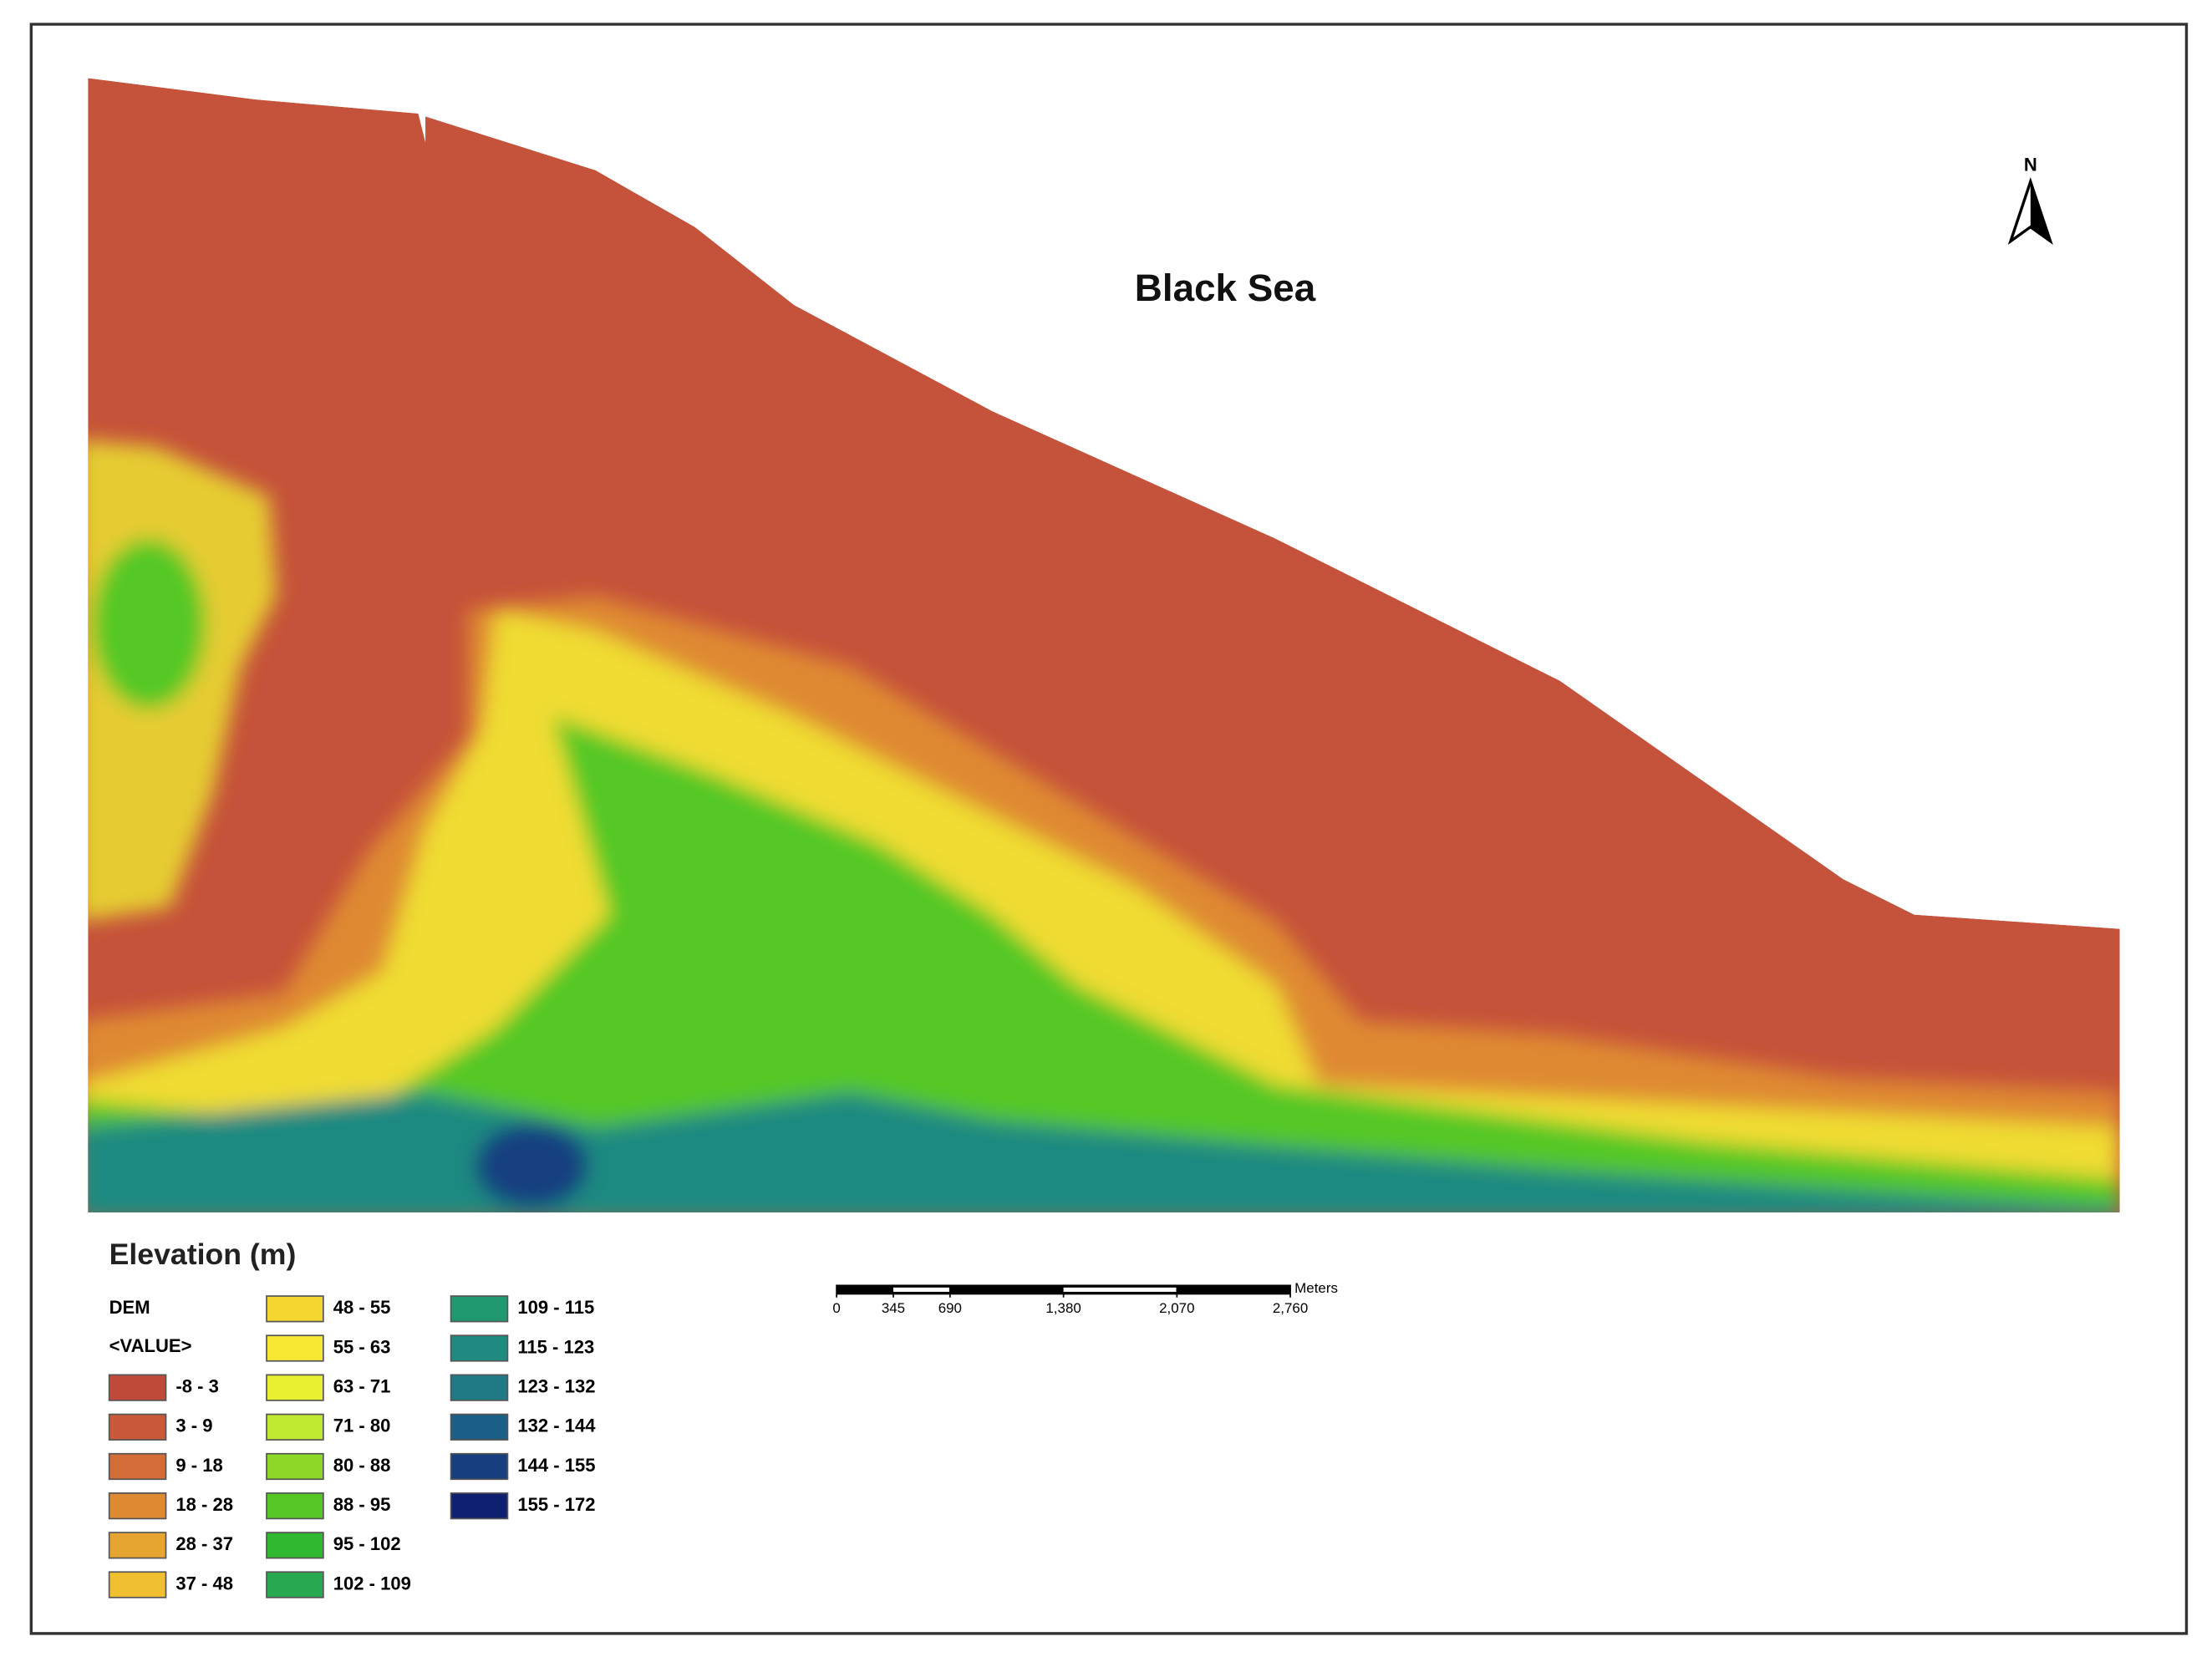 The height and width of the screenshot is (1662, 2212). What do you see at coordinates (198, 1465) in the screenshot?
I see `legend-label: 9 - 18` at bounding box center [198, 1465].